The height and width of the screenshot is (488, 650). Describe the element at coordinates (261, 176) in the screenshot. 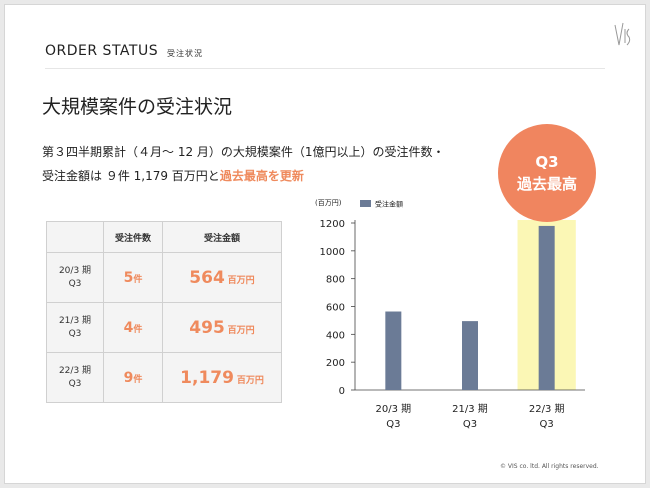

I see `summary-highlight: 過去最高を更新` at that location.